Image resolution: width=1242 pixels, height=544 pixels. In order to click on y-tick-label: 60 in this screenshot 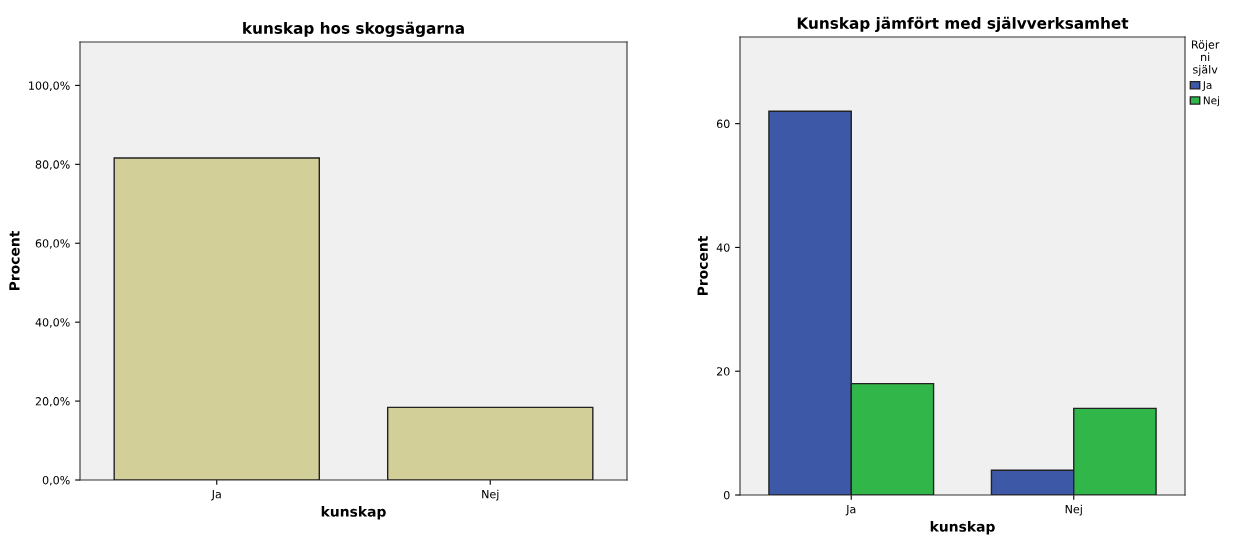, I will do `click(723, 124)`.